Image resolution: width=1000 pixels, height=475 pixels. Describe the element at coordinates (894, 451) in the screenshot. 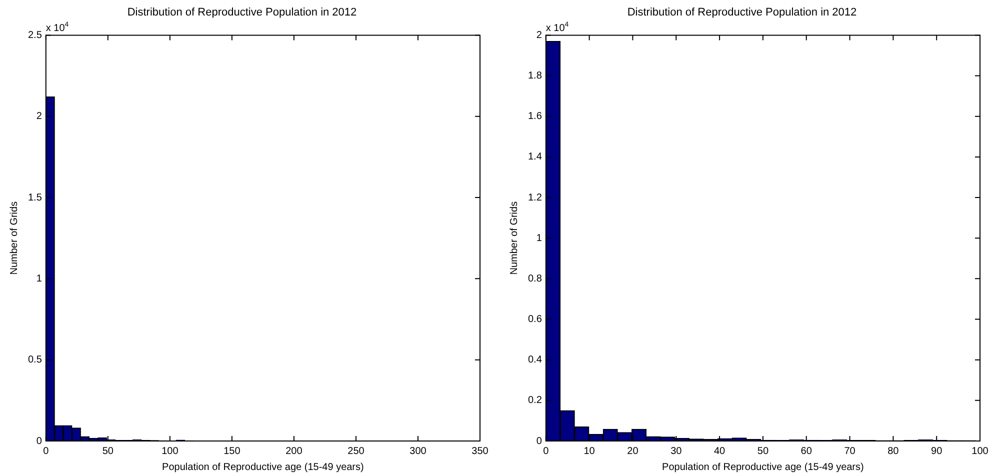

I see `x-tick-label: 80` at that location.